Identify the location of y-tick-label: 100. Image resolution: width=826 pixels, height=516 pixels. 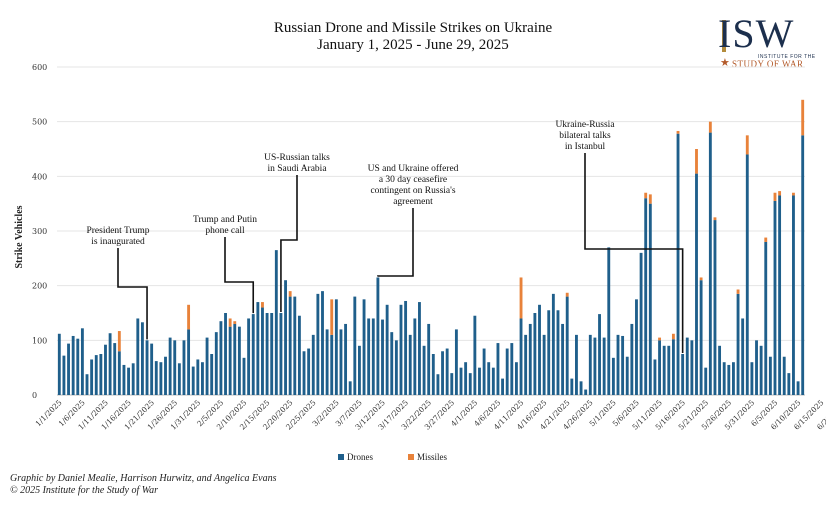
(39, 340).